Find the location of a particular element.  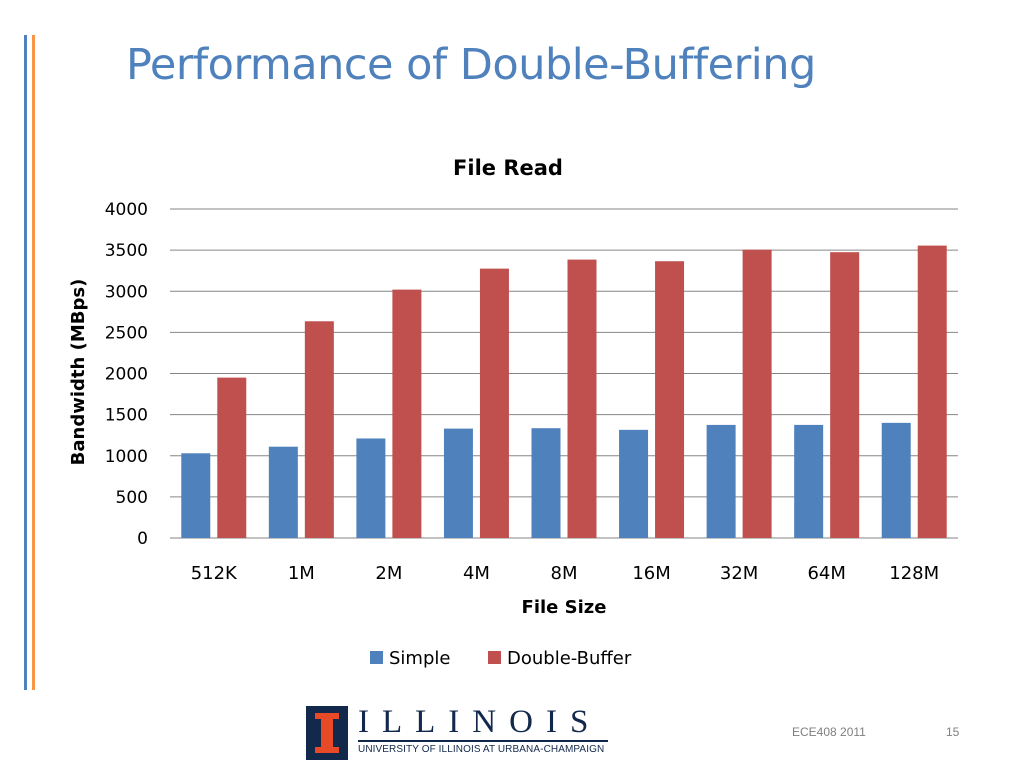

y-tick-label: 2000 is located at coordinates (126, 375).